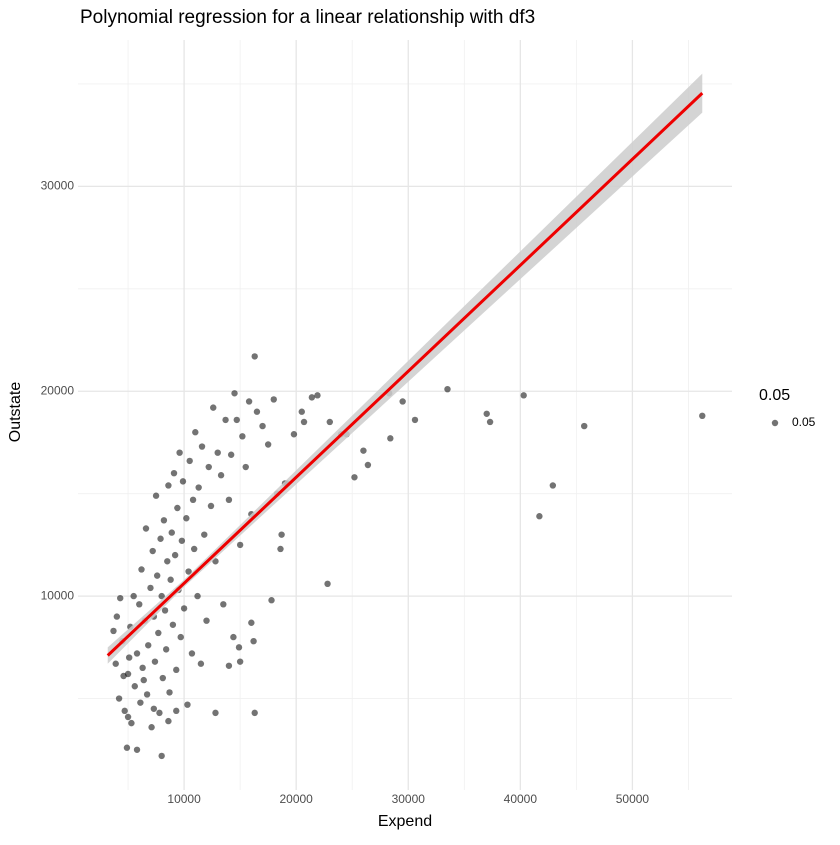  Describe the element at coordinates (409, 799) in the screenshot. I see `x-tick-label: 30000` at that location.